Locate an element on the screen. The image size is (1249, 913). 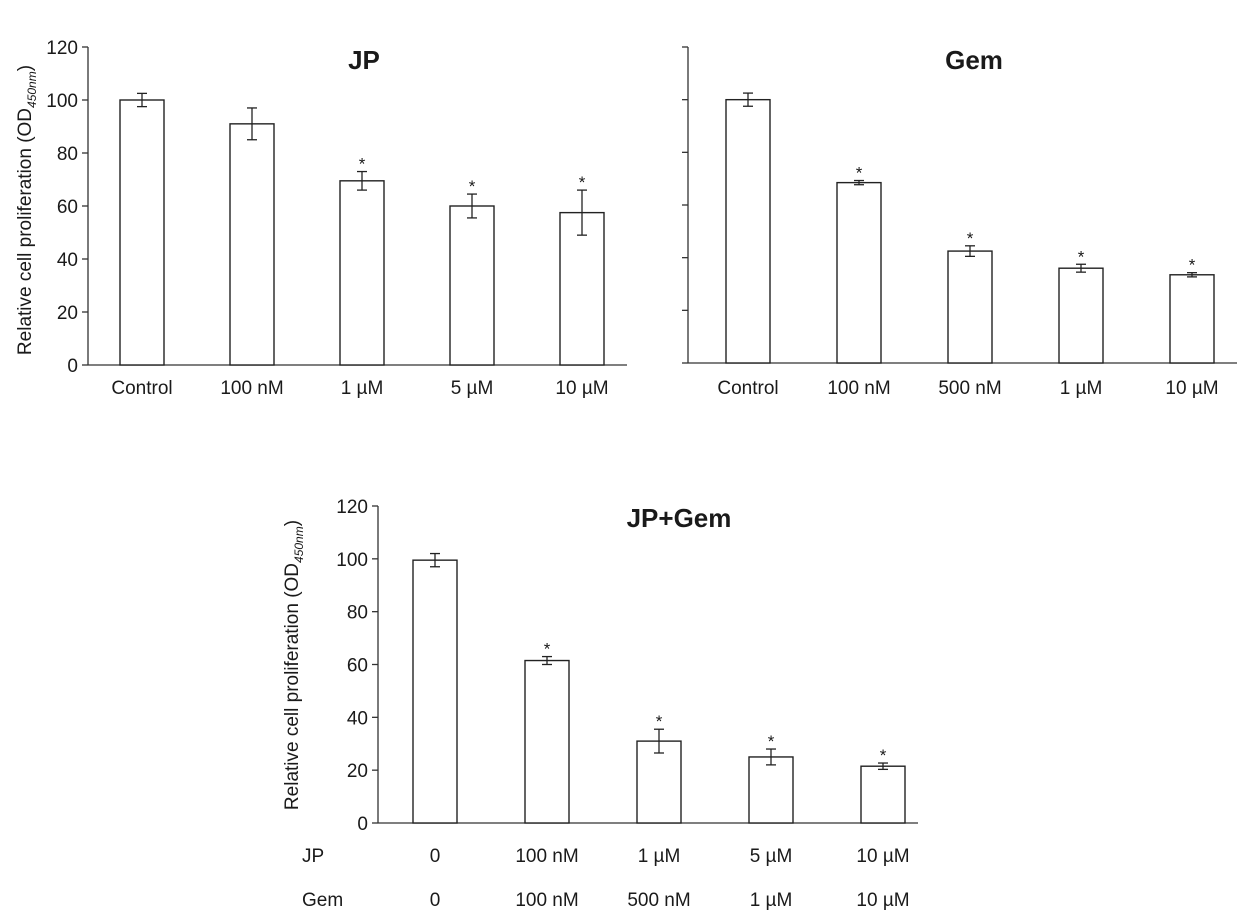
gem-panel-title: Gem is located at coordinates (974, 60).